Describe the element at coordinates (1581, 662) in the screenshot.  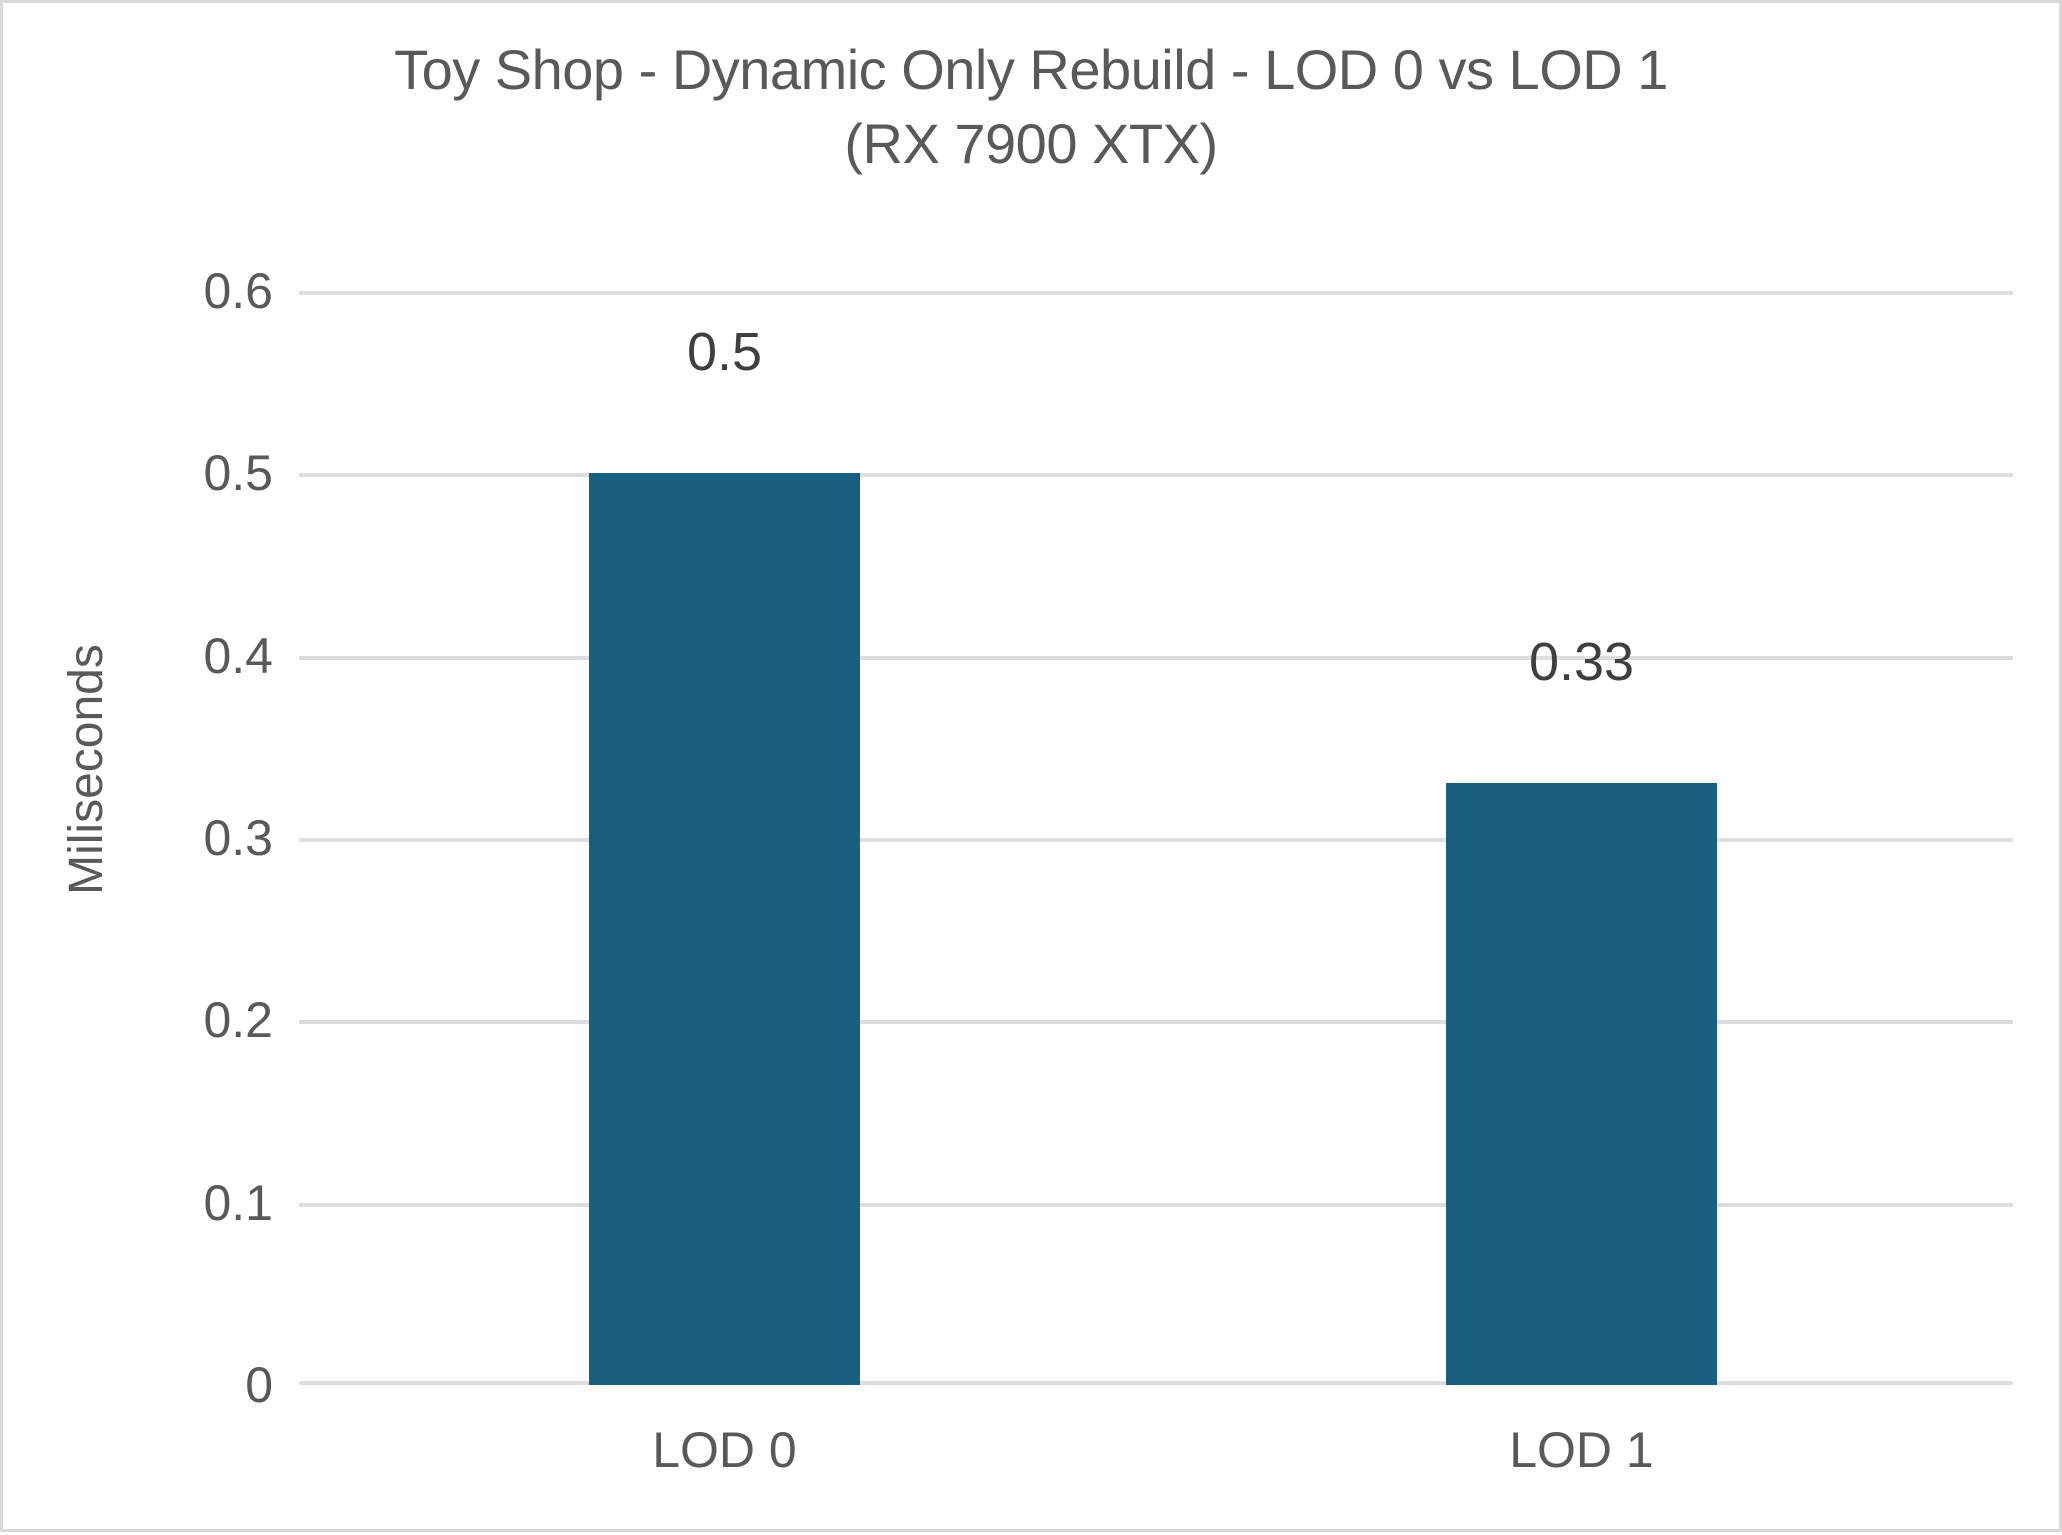
I see `bar-value-label-lod-1: 0.33` at that location.